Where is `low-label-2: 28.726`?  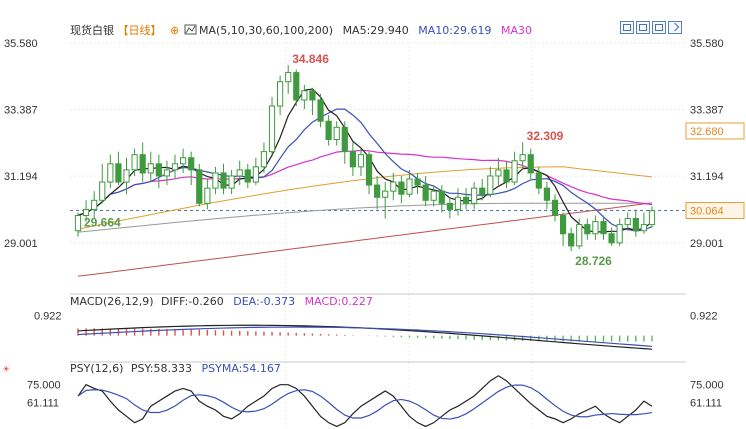
low-label-2: 28.726 is located at coordinates (593, 261).